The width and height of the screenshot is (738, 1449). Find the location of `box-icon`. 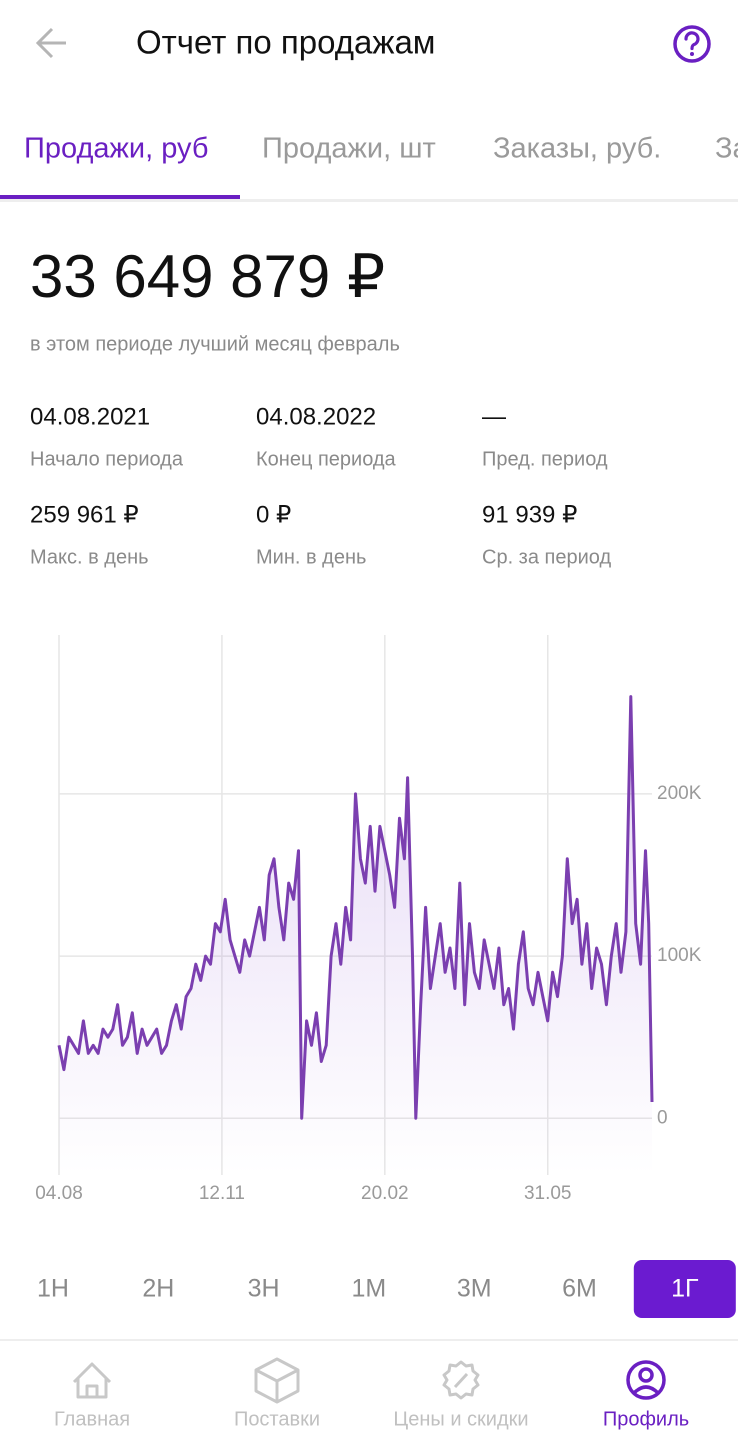

box-icon is located at coordinates (277, 1380).